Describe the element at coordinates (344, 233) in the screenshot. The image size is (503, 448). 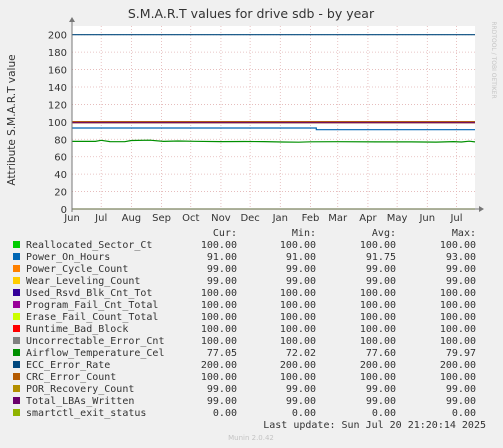
I see `legend-header: Cur: Min: Avg: Max:` at that location.